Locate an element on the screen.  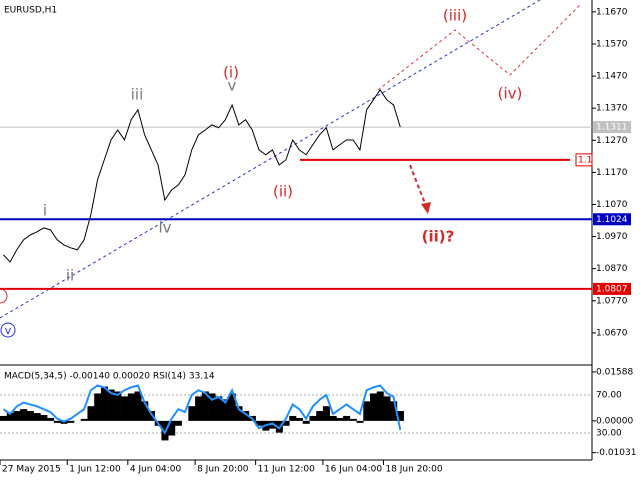
wave-label: (ii)? is located at coordinates (438, 237).